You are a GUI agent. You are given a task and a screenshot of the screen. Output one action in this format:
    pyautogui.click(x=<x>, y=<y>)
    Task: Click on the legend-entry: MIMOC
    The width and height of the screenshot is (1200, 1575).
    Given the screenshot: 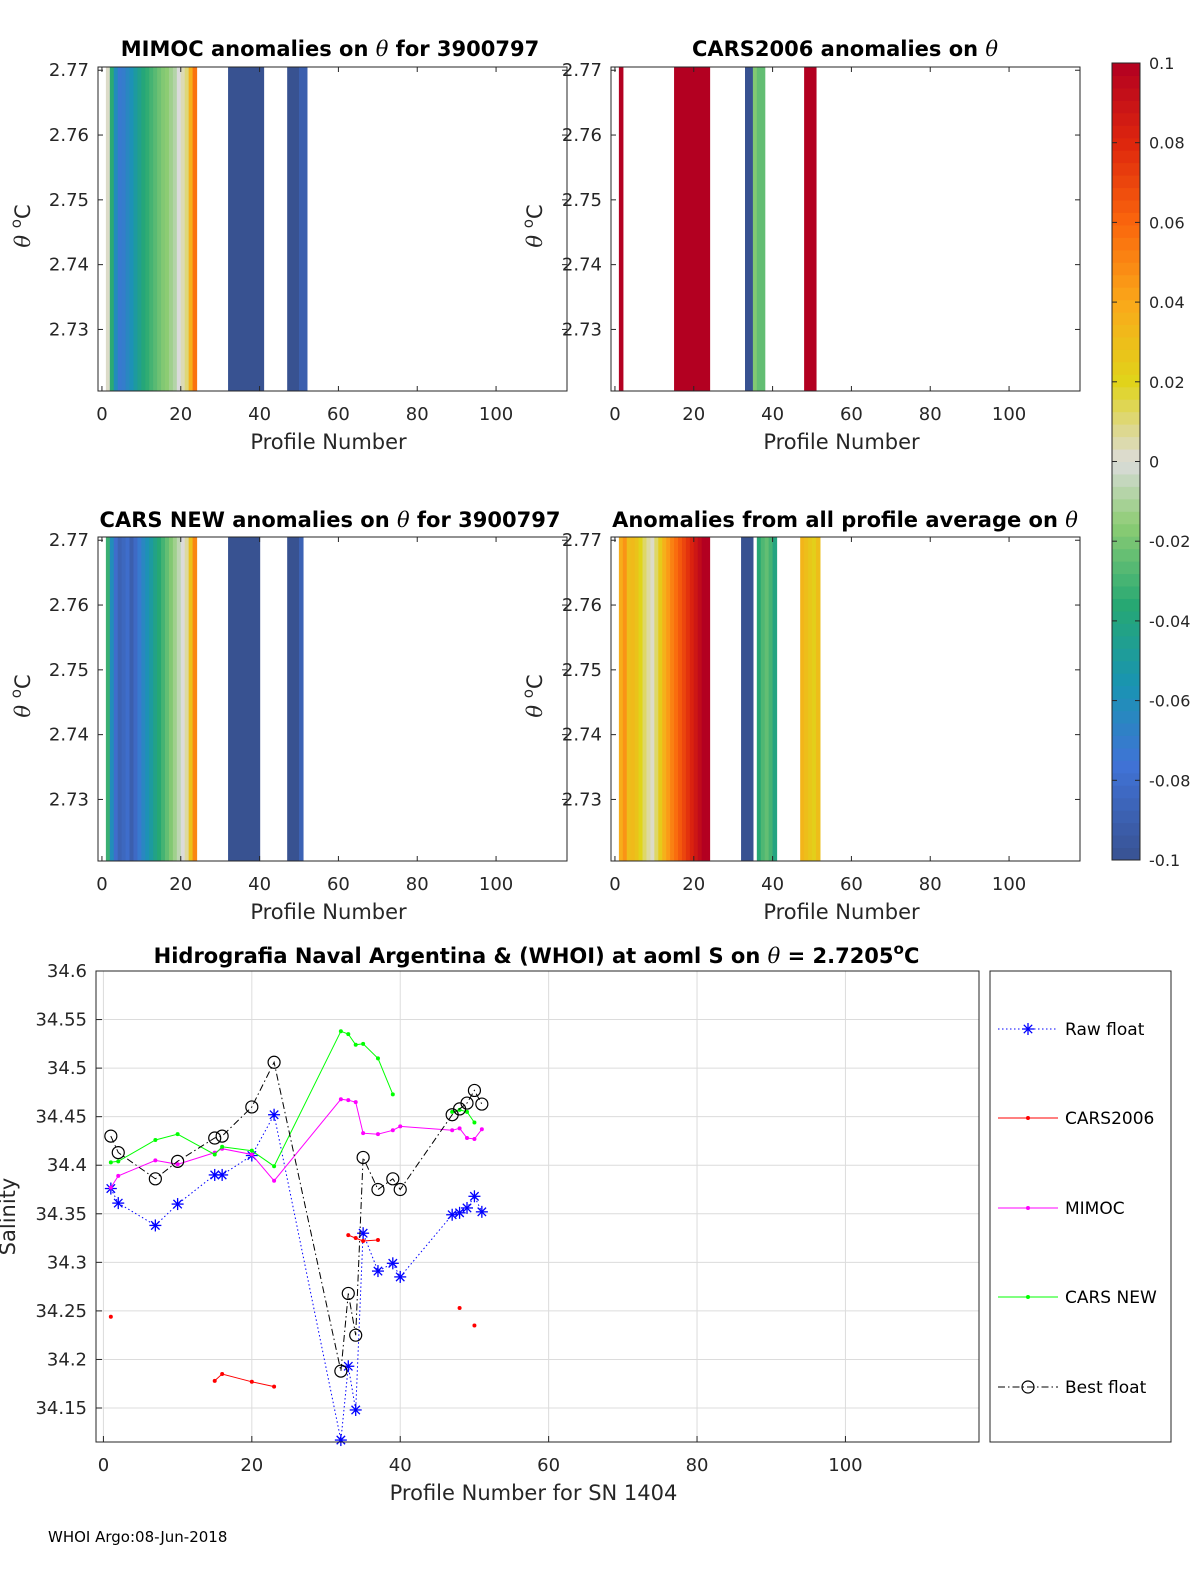 What is the action you would take?
    pyautogui.click(x=1061, y=1209)
    